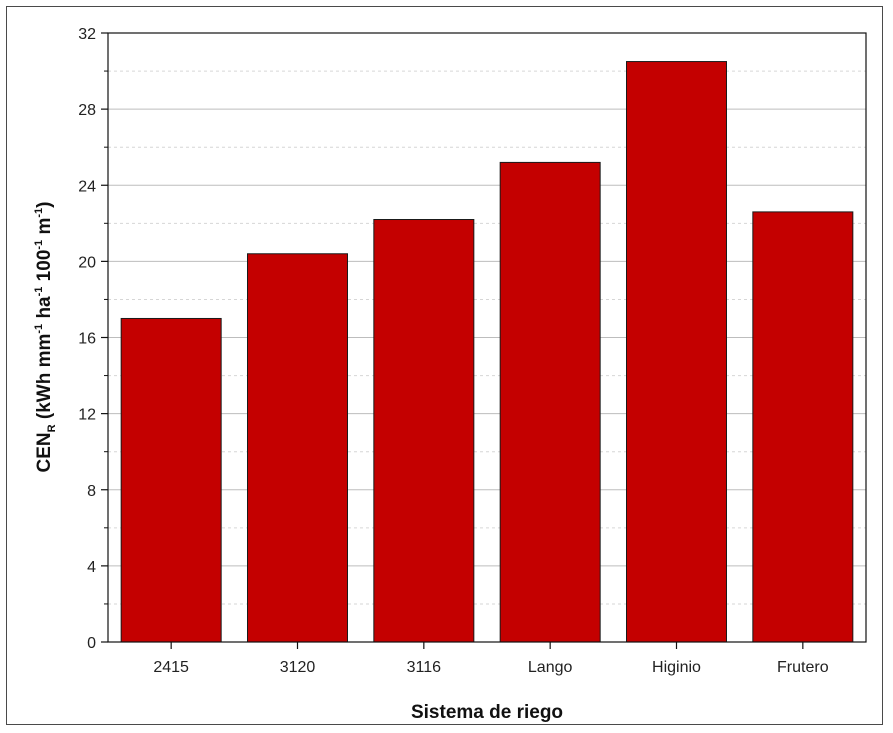 The image size is (893, 733). Describe the element at coordinates (44, 310) in the screenshot. I see `y-axis-title-part2: ha` at that location.